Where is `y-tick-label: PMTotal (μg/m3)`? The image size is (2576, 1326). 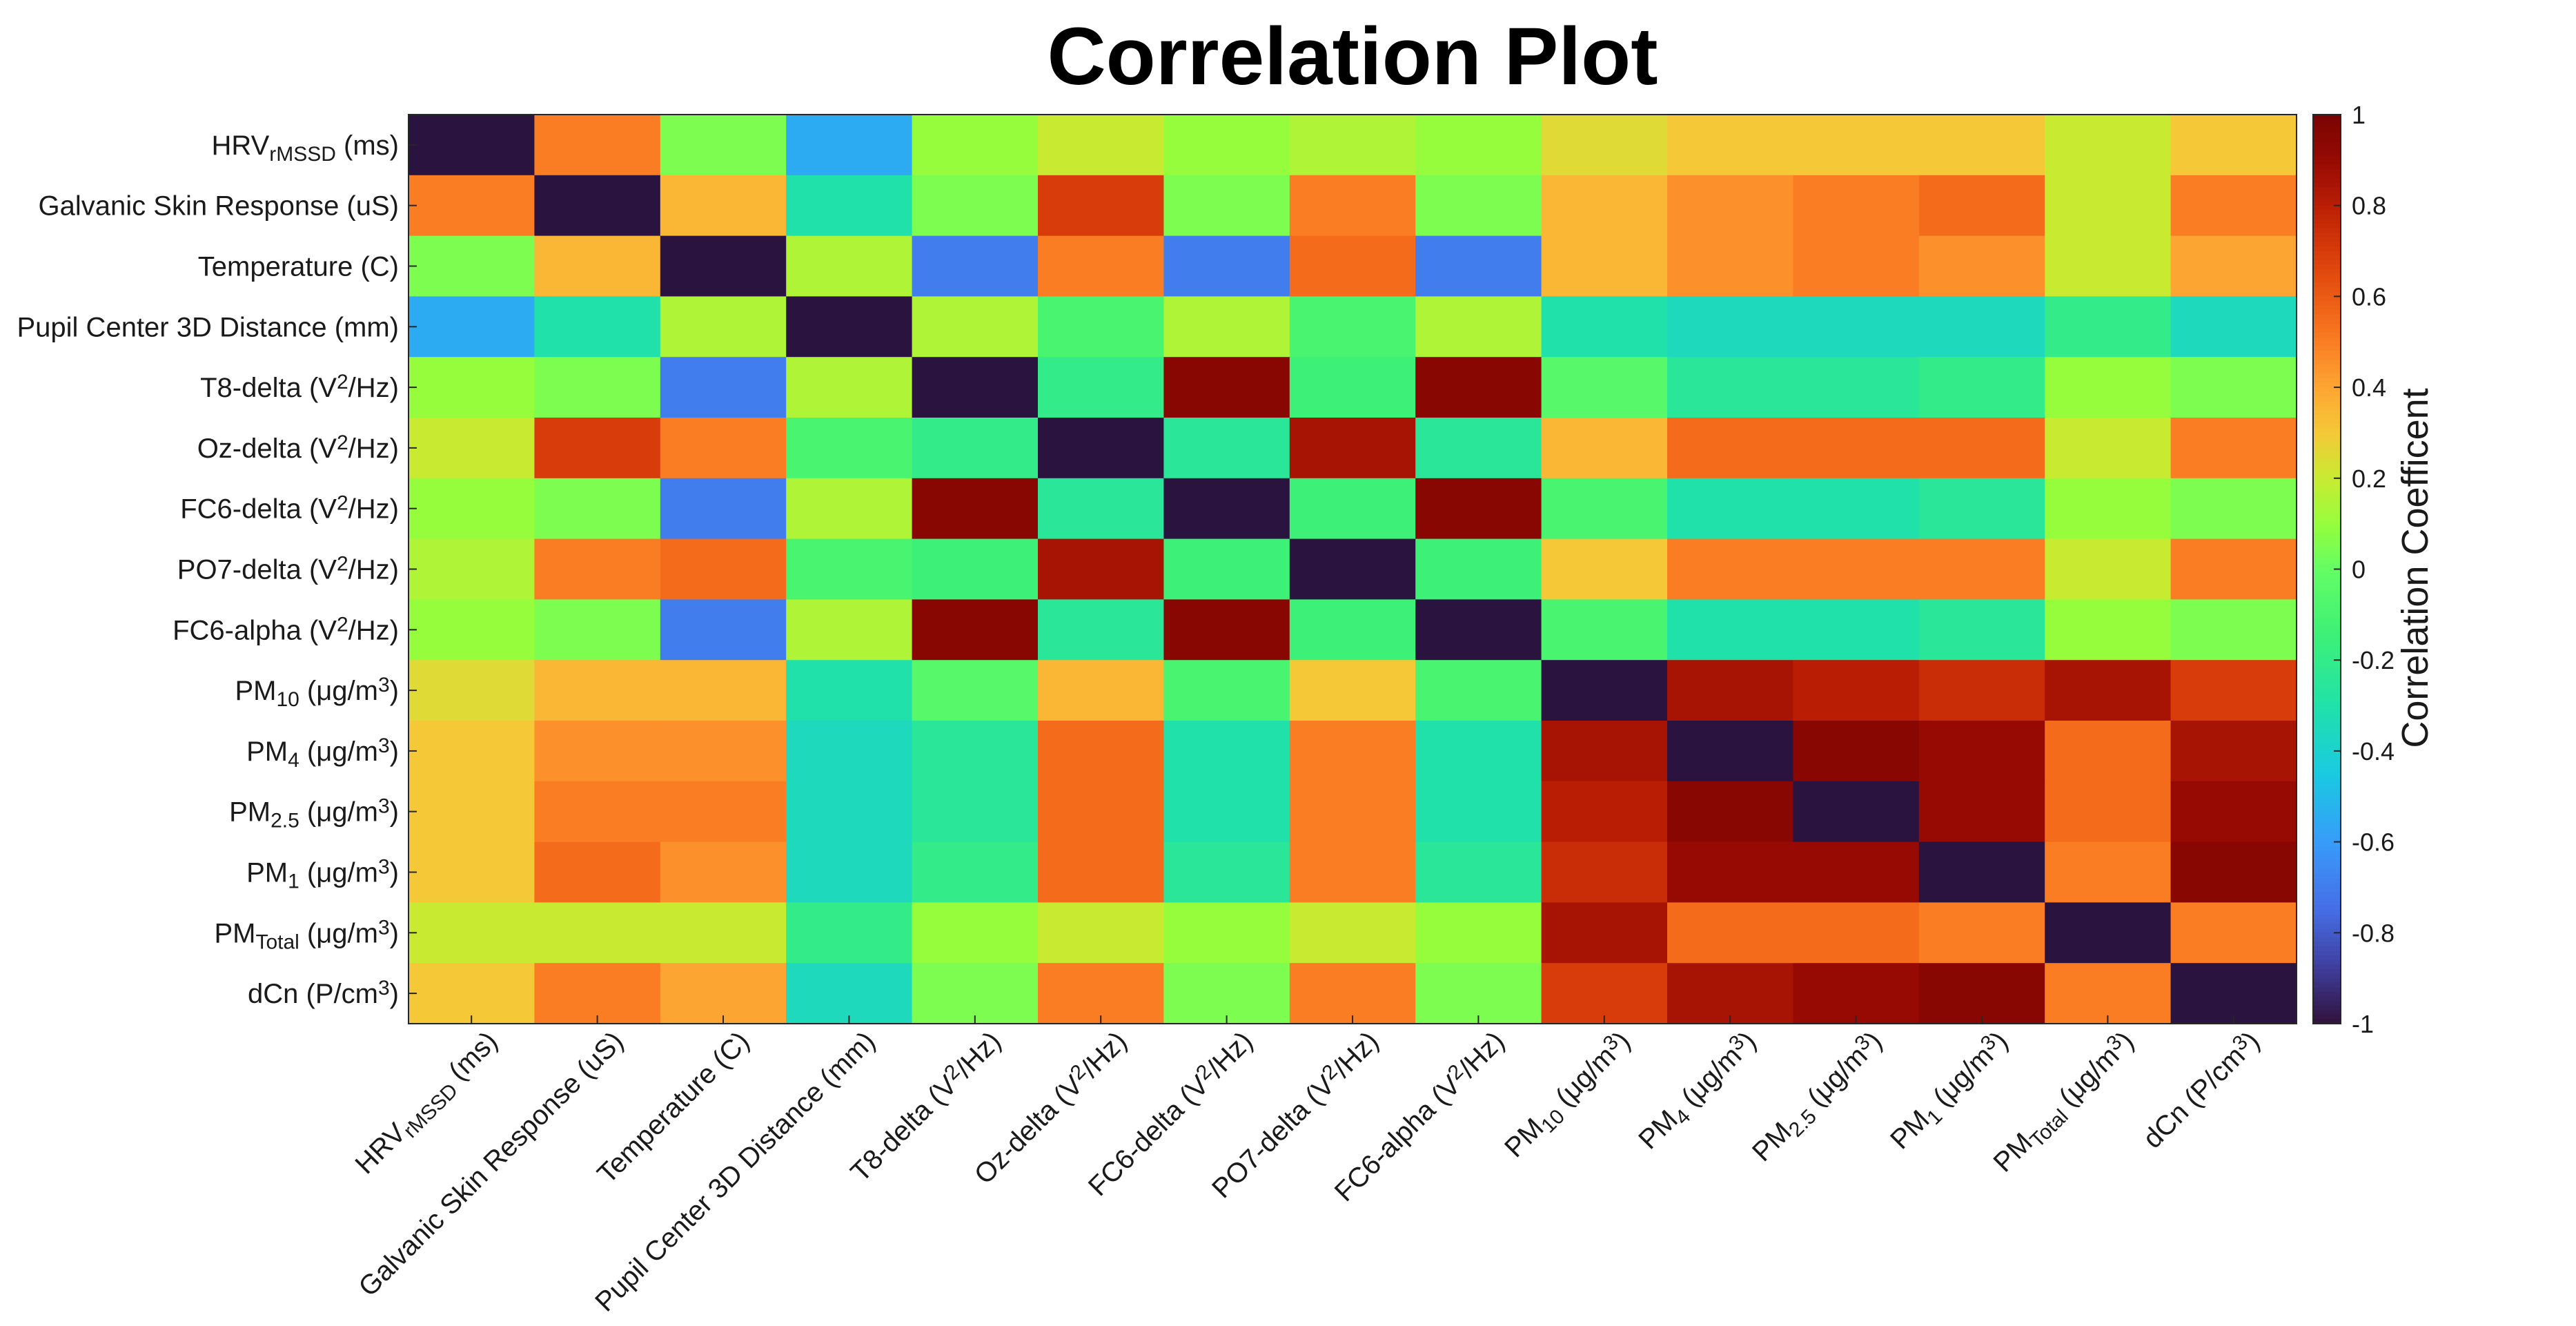
y-tick-label: PMTotal (μg/m3) is located at coordinates (306, 934).